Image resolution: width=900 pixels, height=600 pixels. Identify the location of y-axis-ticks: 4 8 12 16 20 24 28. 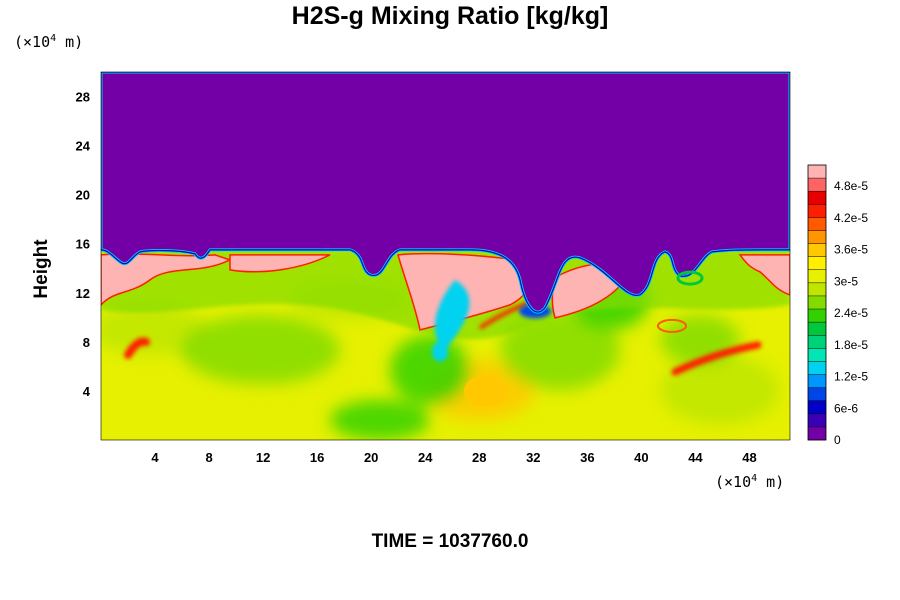
(83, 244).